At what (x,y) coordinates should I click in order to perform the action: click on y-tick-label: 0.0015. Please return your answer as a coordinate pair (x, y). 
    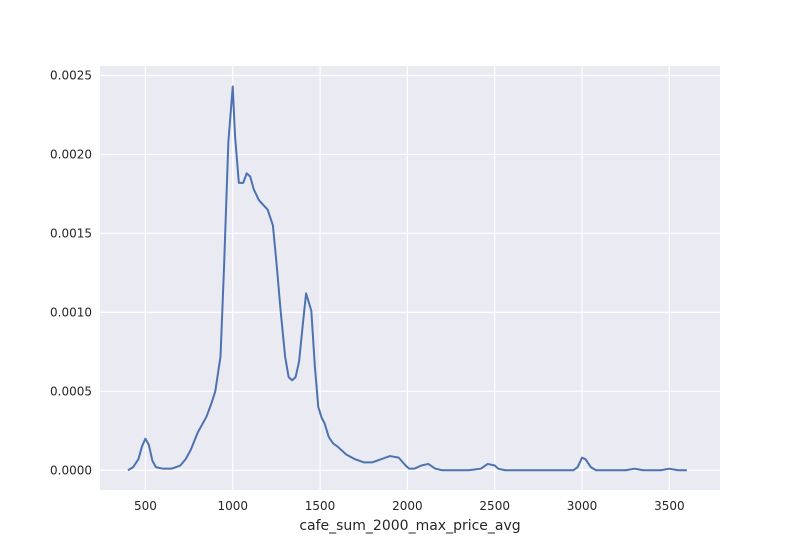
    Looking at the image, I should click on (71, 233).